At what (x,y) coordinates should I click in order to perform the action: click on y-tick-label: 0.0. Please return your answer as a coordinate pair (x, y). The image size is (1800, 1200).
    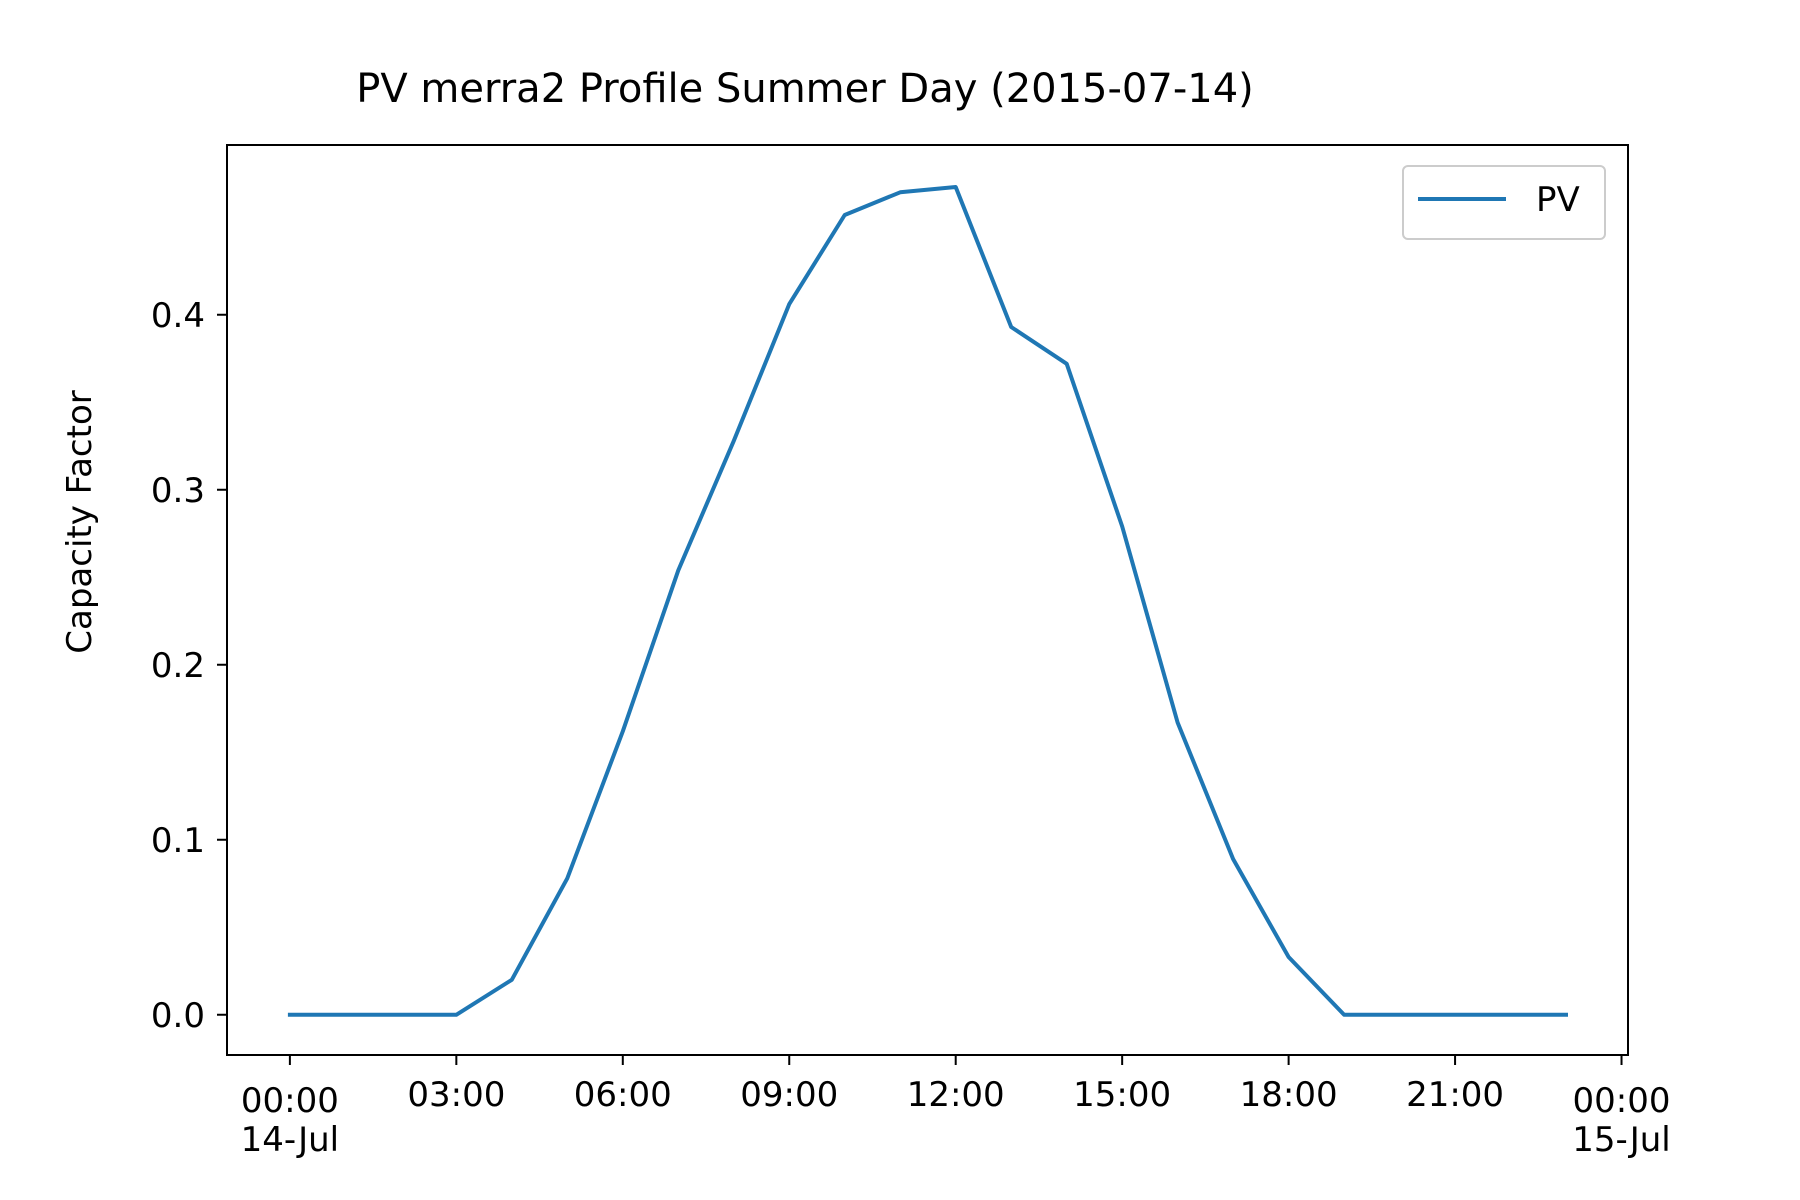
    Looking at the image, I should click on (178, 1016).